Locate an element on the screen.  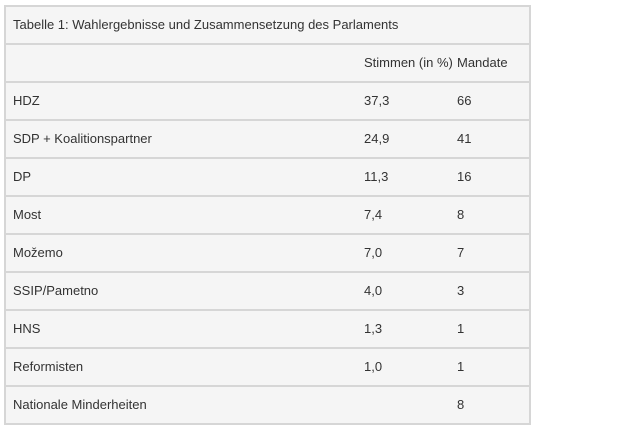
table-cell: 3 is located at coordinates (461, 290).